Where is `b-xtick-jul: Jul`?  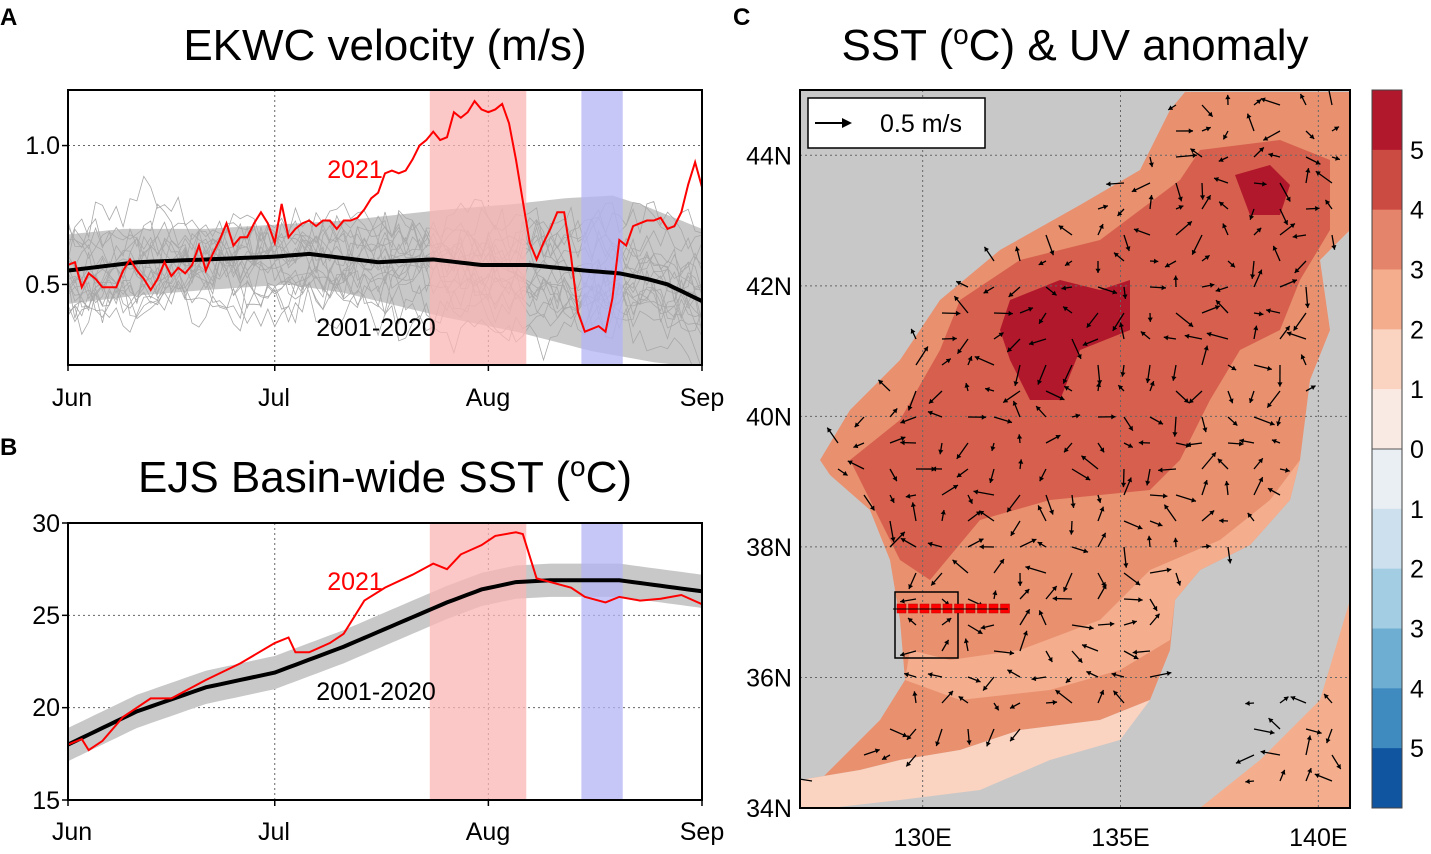 b-xtick-jul: Jul is located at coordinates (274, 832).